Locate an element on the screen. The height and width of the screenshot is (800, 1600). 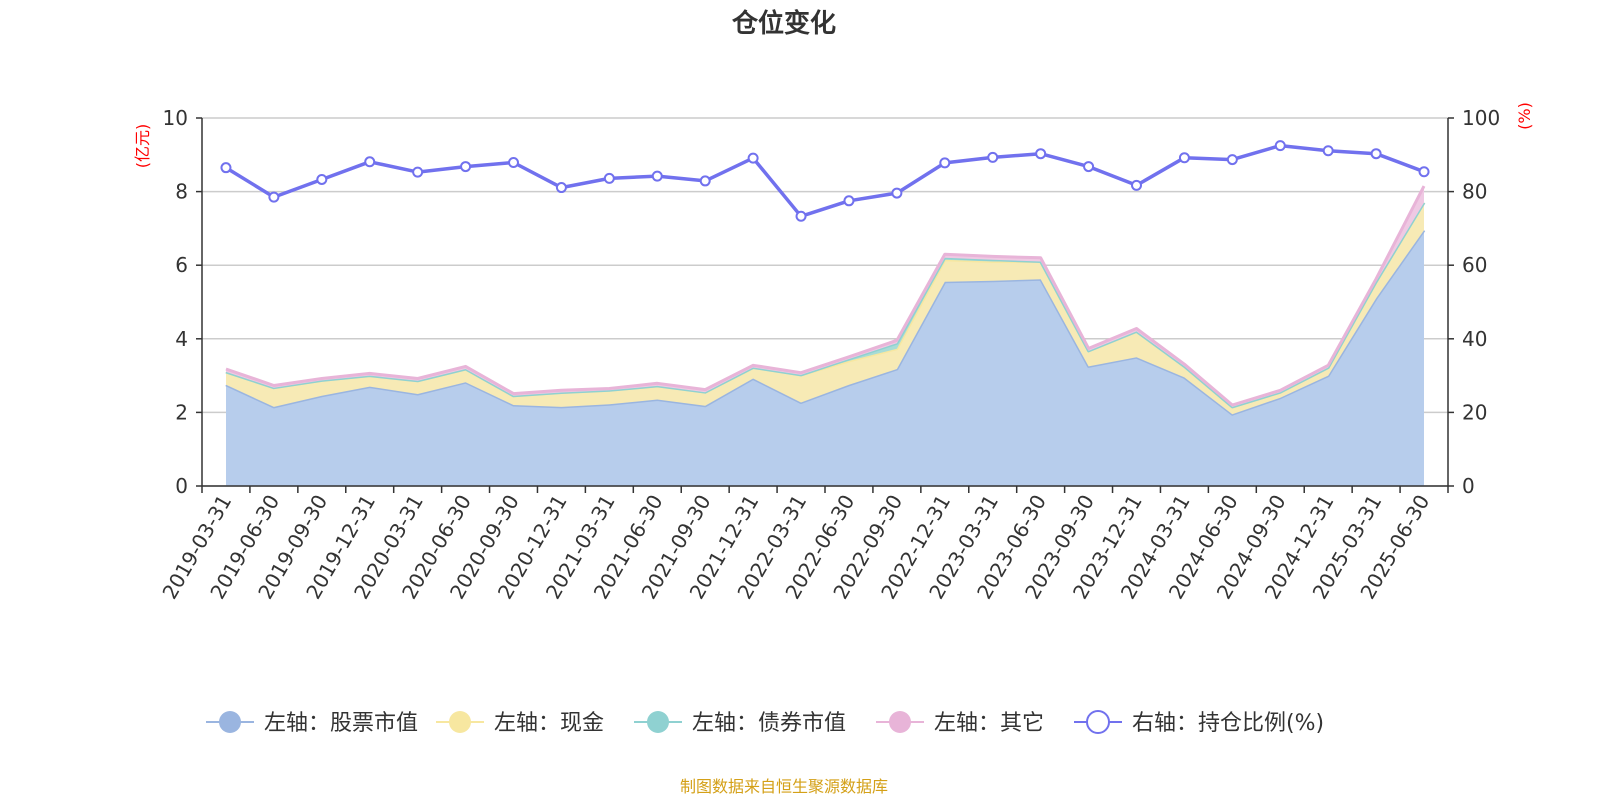
legend-label: 右轴：持仓比例(%) is located at coordinates (1228, 723).